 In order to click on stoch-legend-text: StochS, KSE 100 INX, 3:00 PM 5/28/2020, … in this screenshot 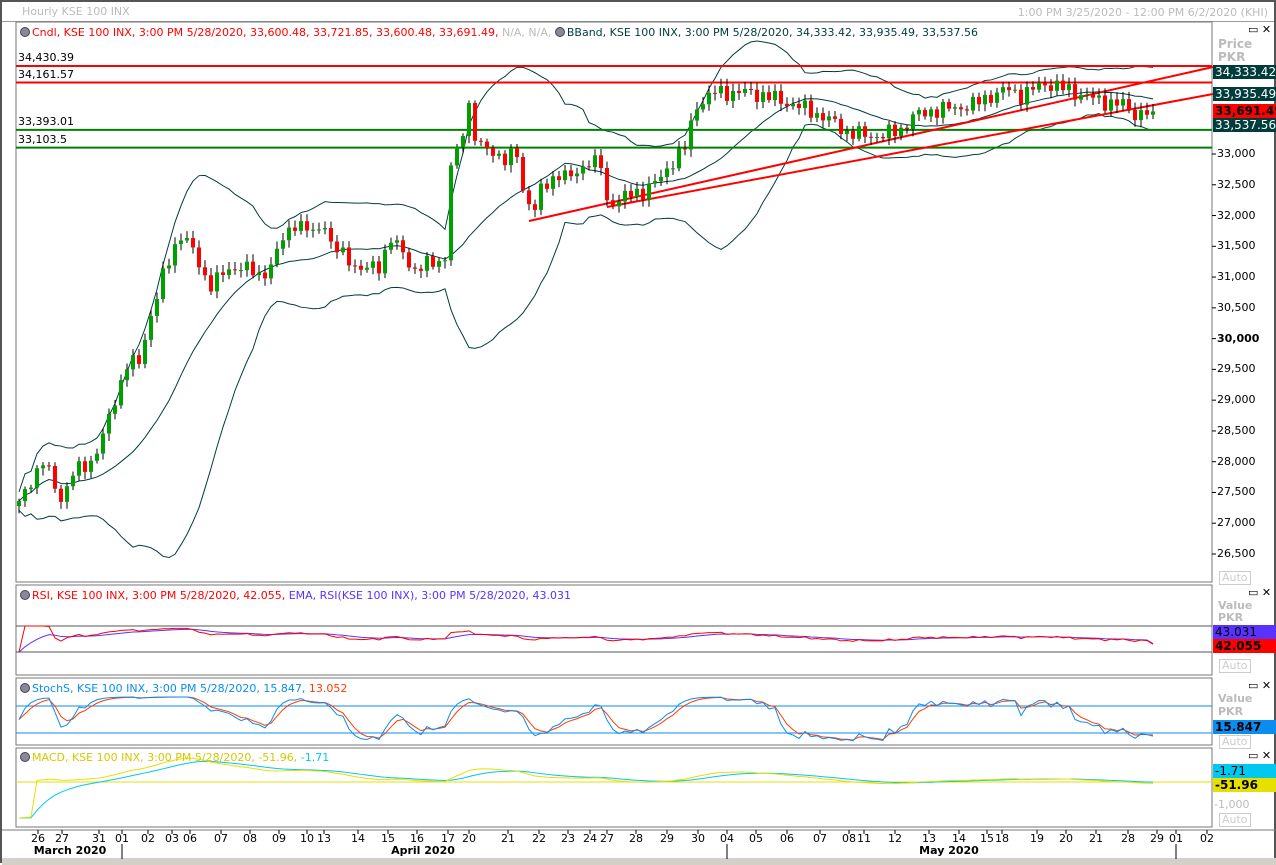, I will do `click(169, 688)`.